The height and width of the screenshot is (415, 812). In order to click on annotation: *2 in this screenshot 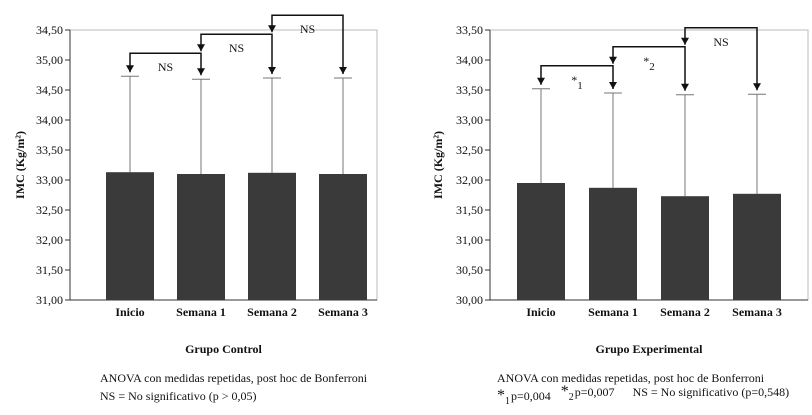, I will do `click(649, 63)`.